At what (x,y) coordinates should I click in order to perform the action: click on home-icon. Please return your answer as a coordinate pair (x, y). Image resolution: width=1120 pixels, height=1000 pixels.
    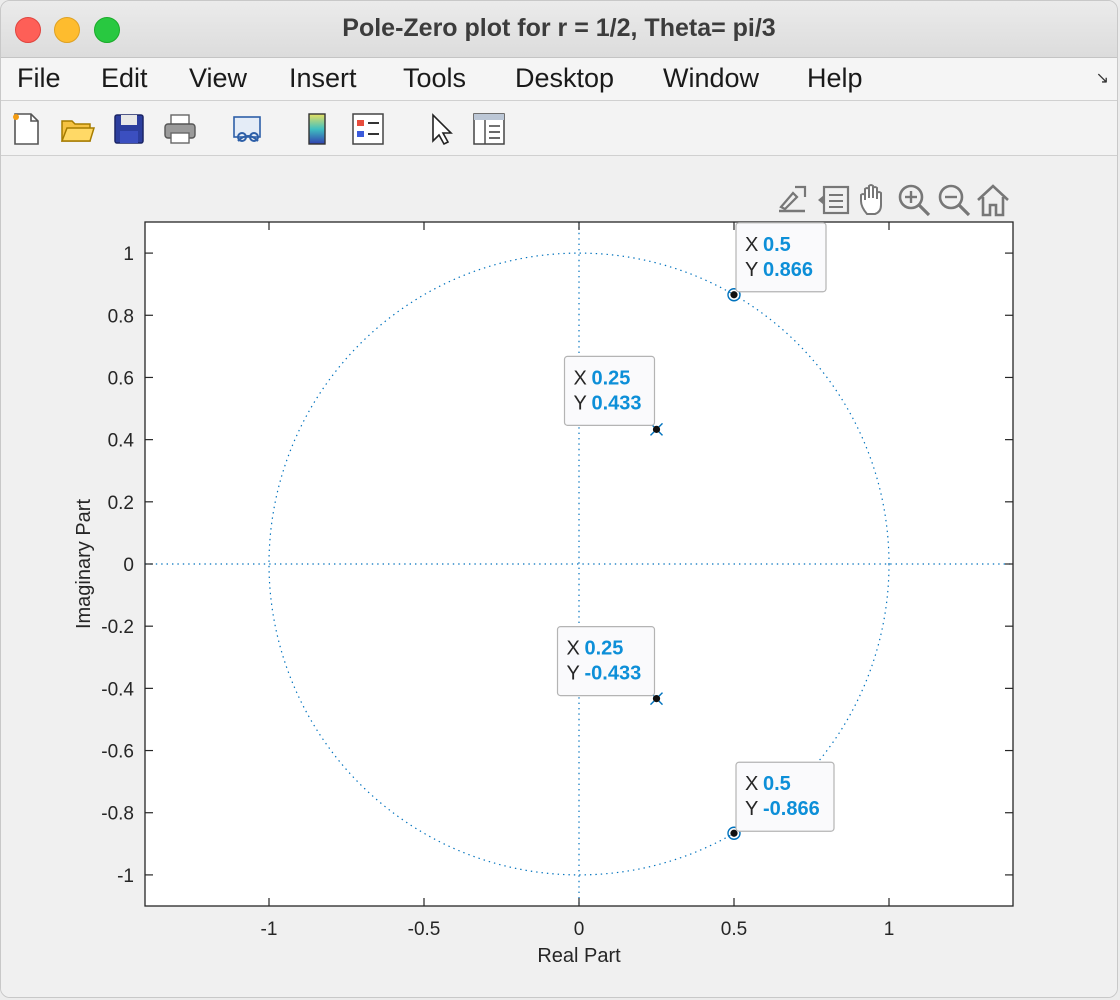
    Looking at the image, I should click on (993, 200).